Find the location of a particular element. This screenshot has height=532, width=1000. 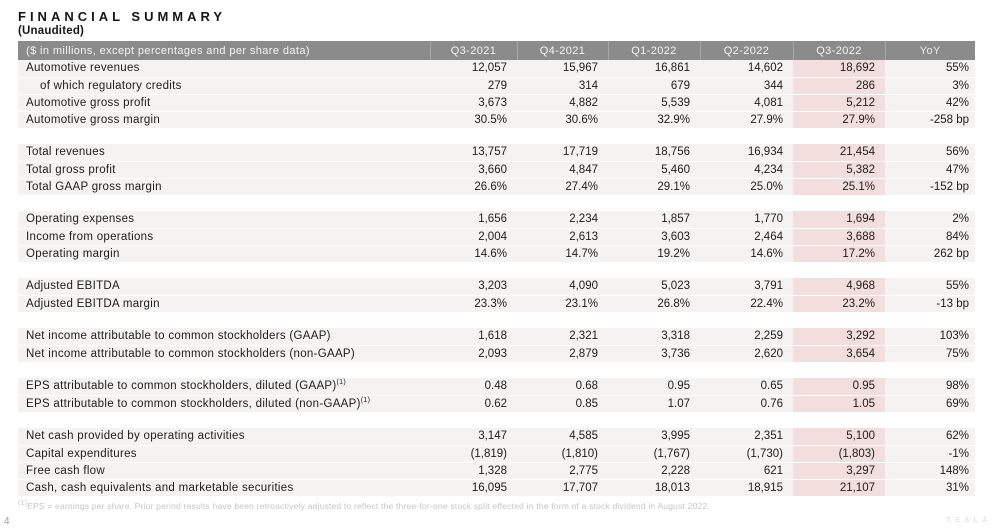

value-cell: 3,995 is located at coordinates (654, 437).